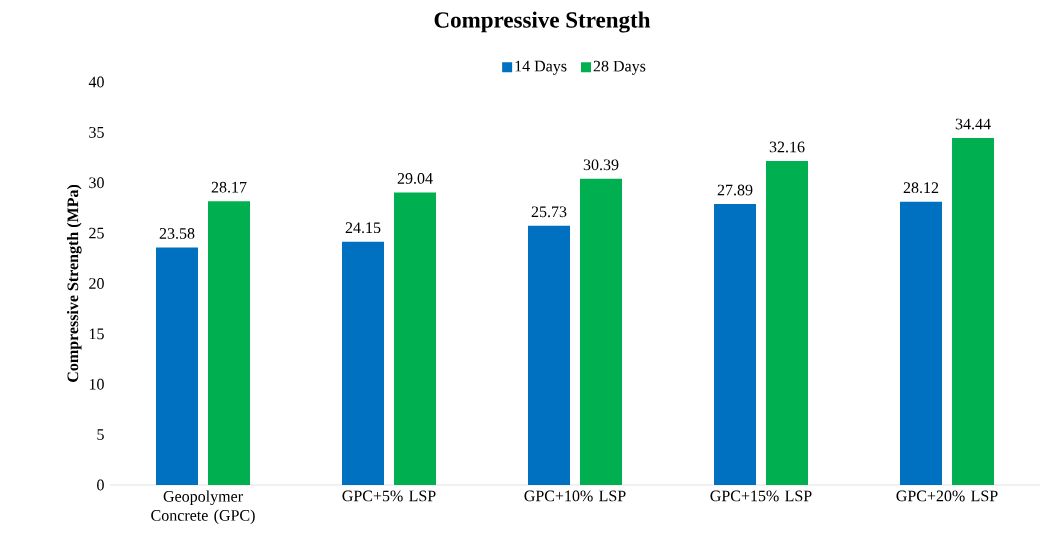 Image resolution: width=1045 pixels, height=546 pixels. What do you see at coordinates (549, 212) in the screenshot?
I see `data-label: 25.73` at bounding box center [549, 212].